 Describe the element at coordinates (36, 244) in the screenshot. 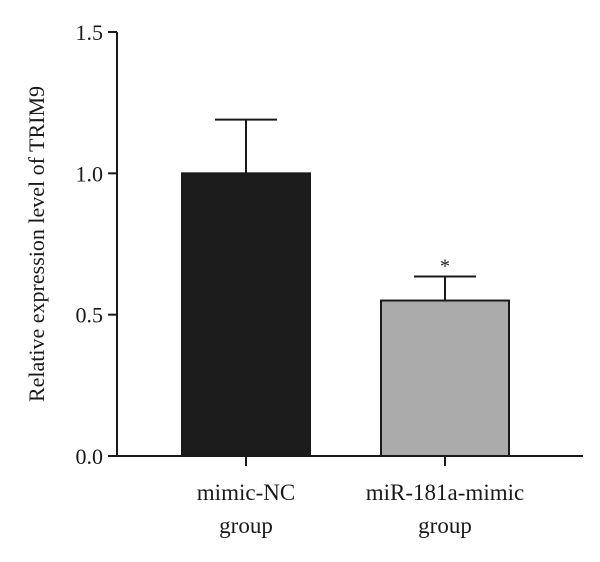

I see `y-axis-label: Relative expression level of TRIM9` at that location.